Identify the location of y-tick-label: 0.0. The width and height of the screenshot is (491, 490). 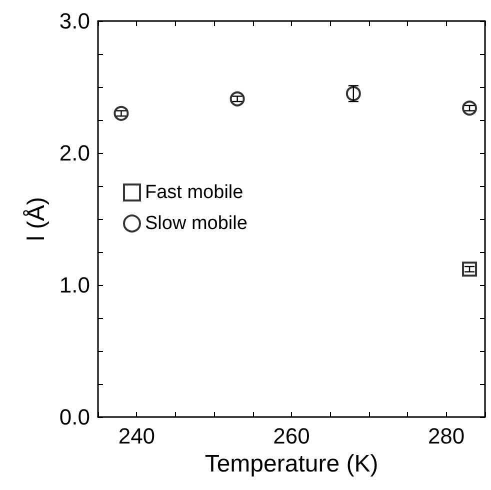
(74, 417).